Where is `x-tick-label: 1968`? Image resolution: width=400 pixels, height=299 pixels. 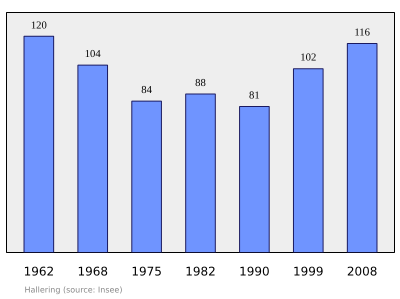 x-tick-label: 1968 is located at coordinates (92, 271).